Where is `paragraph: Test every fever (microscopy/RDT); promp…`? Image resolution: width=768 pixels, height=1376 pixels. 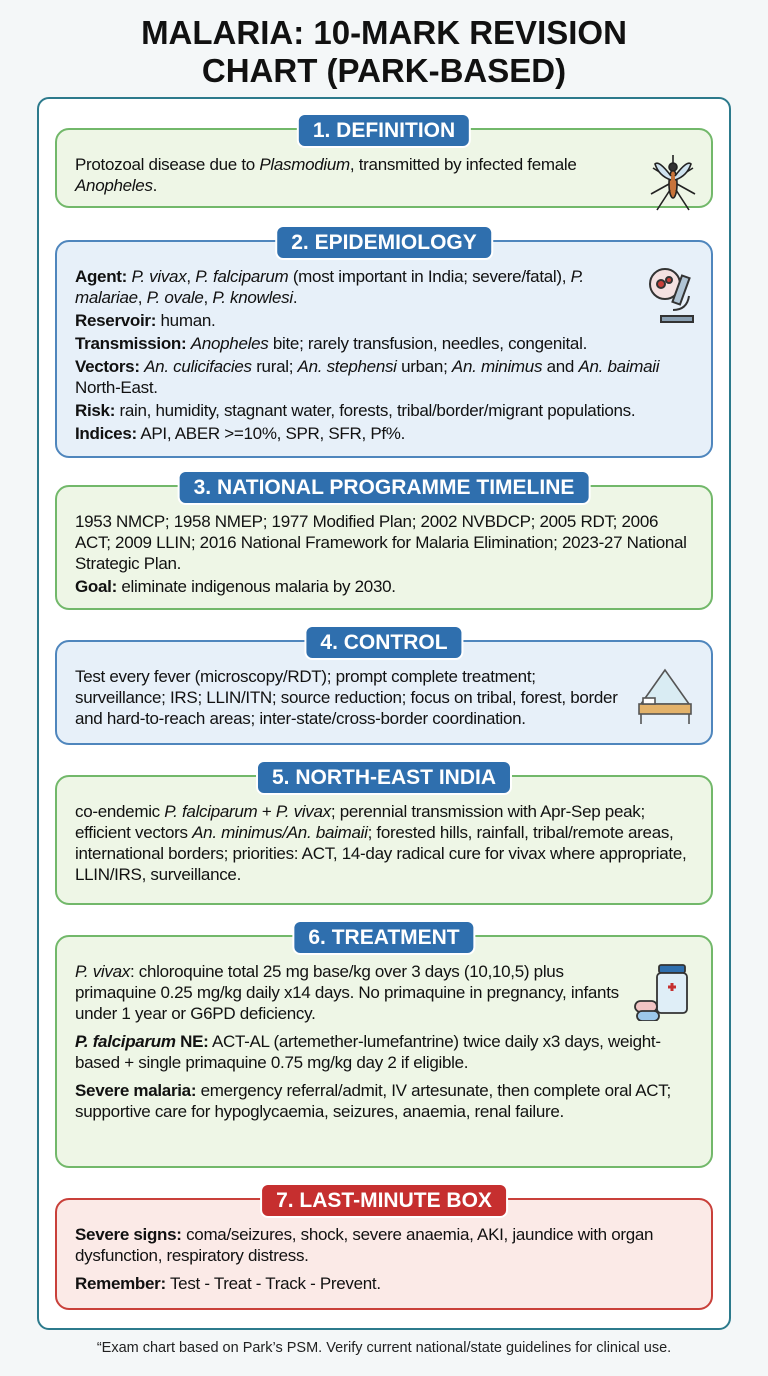
paragraph: Test every fever (microscopy/RDT); promp… is located at coordinates (386, 697).